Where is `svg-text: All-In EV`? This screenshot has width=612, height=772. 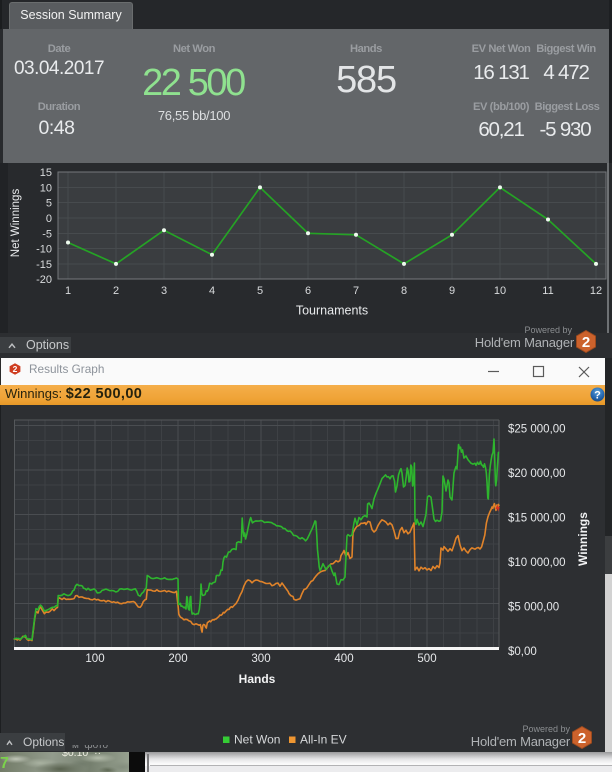 svg-text: All-In EV is located at coordinates (323, 740).